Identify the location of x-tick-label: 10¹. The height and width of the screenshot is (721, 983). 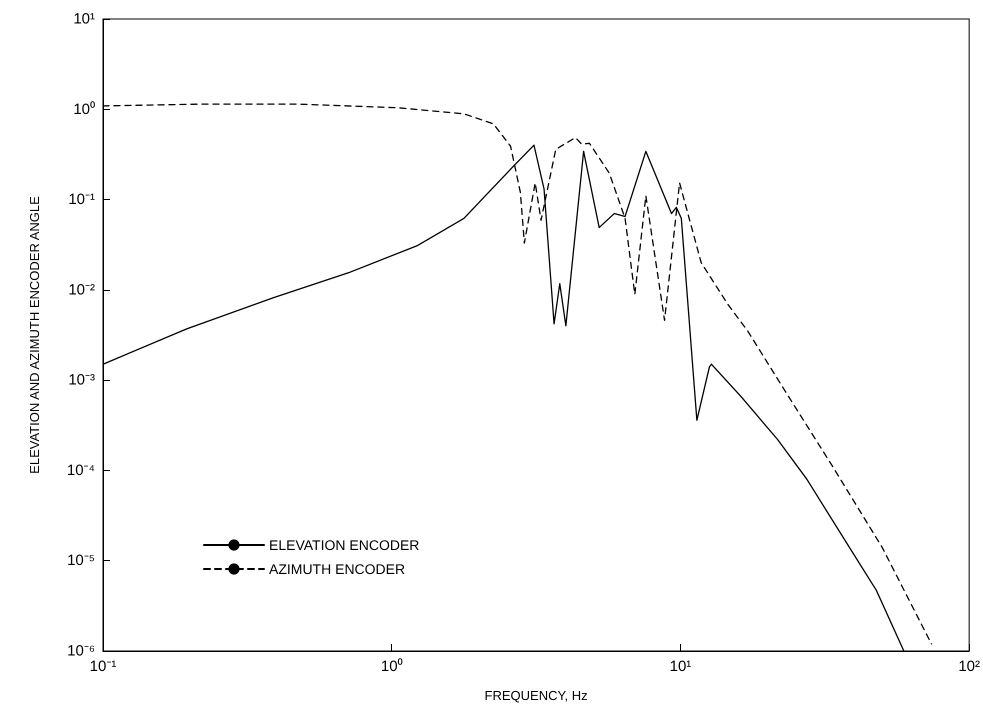
(681, 666).